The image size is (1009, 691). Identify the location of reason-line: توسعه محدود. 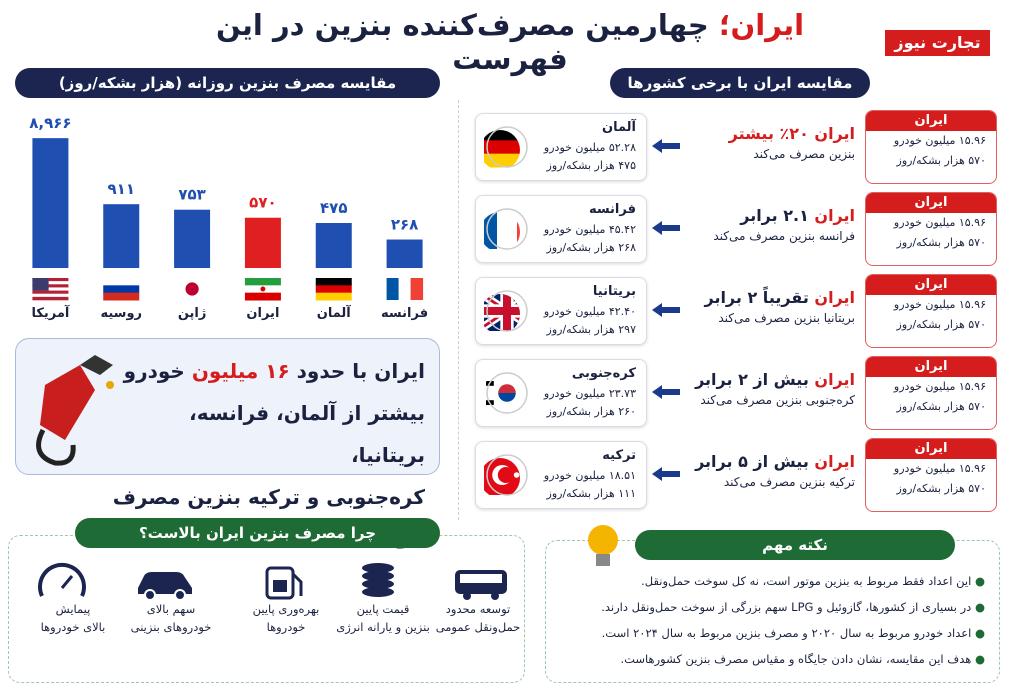
(478, 609).